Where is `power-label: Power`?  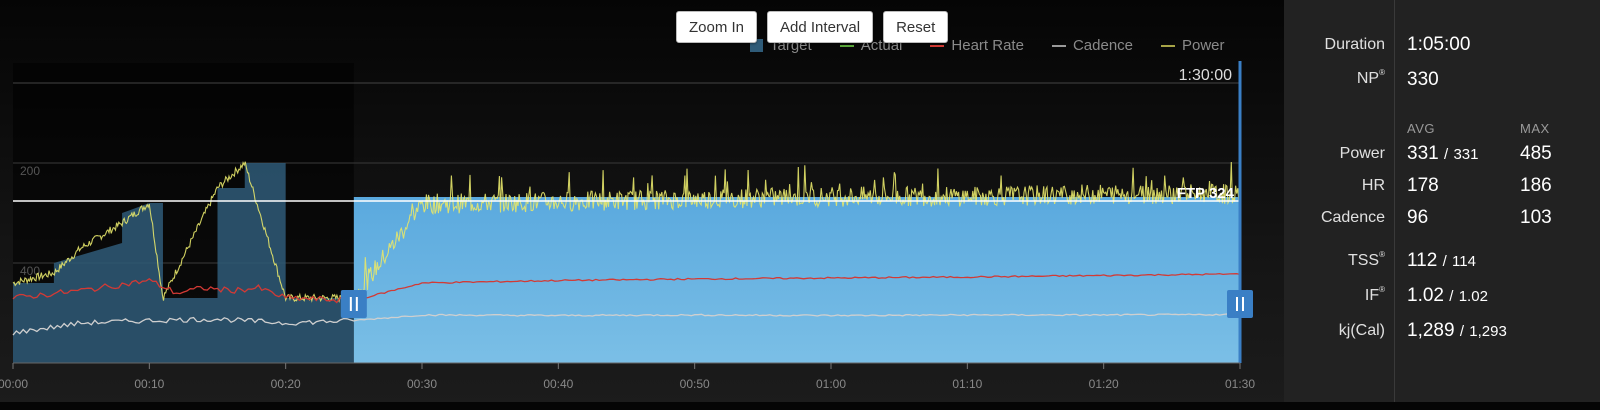
power-label: Power is located at coordinates (1362, 153).